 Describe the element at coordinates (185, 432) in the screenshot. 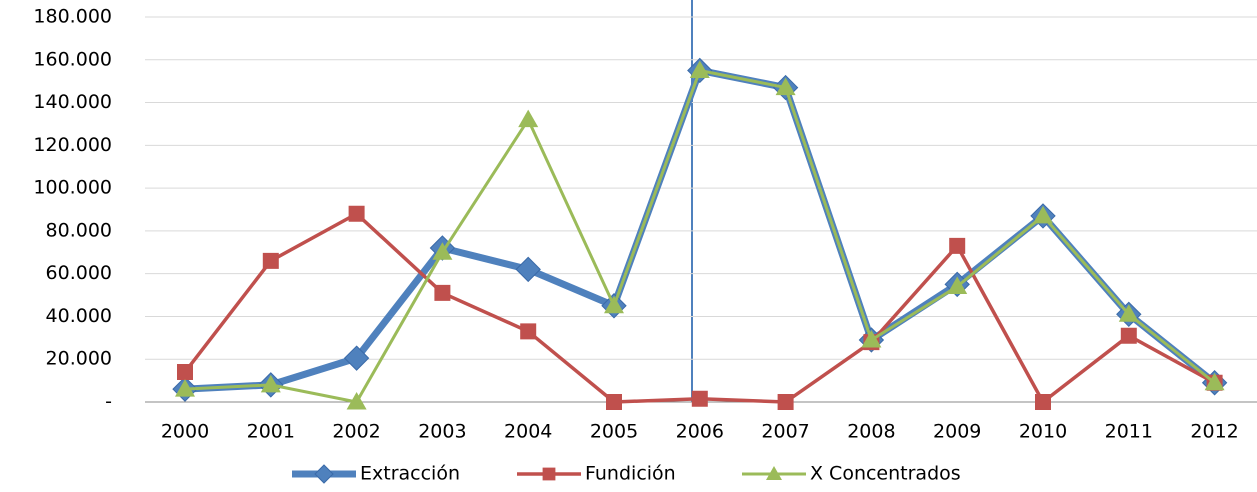

I see `x-tick-label: 2000` at that location.